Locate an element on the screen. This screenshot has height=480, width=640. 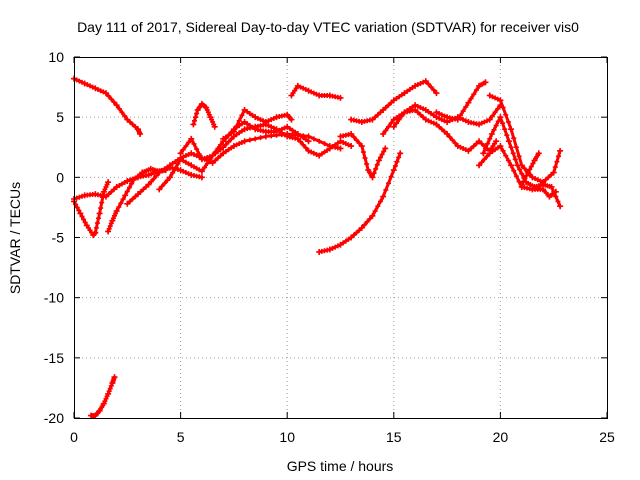
y-tick-label: 0 is located at coordinates (60, 177).